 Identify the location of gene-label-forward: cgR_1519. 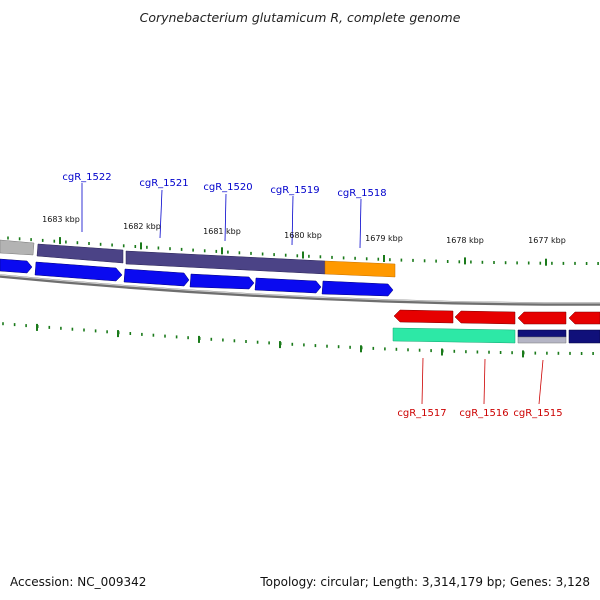
(294, 190).